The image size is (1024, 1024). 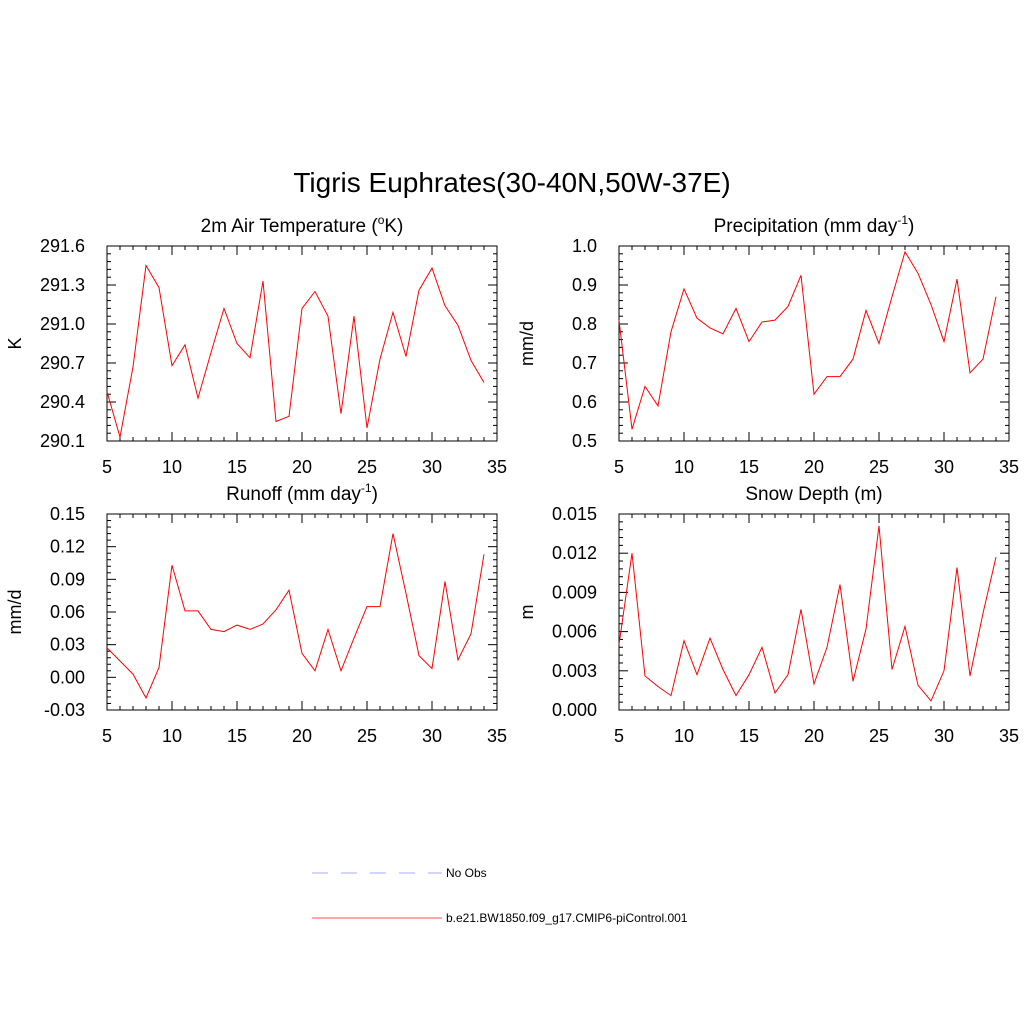 I want to click on air-temperature-panel-title: 2m Air Temperature (oK), so click(x=302, y=225).